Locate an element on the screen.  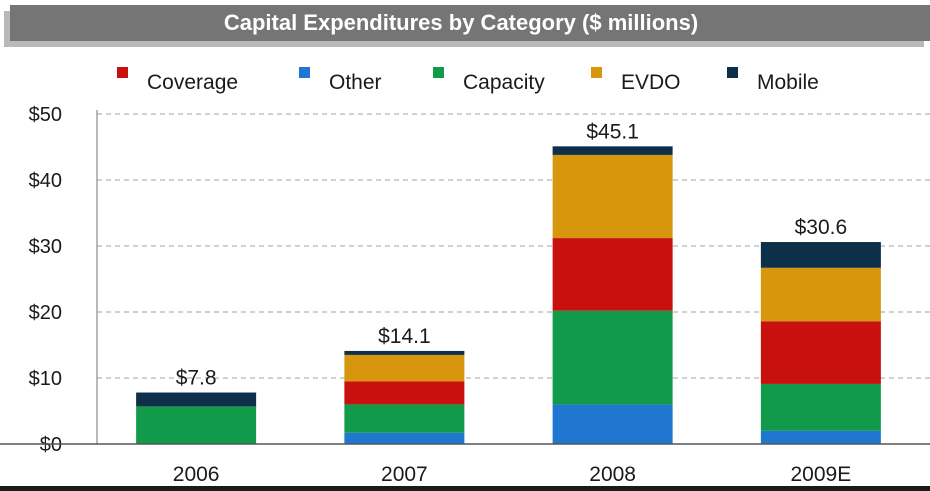
legend-label-coverage: Coverage is located at coordinates (192, 82).